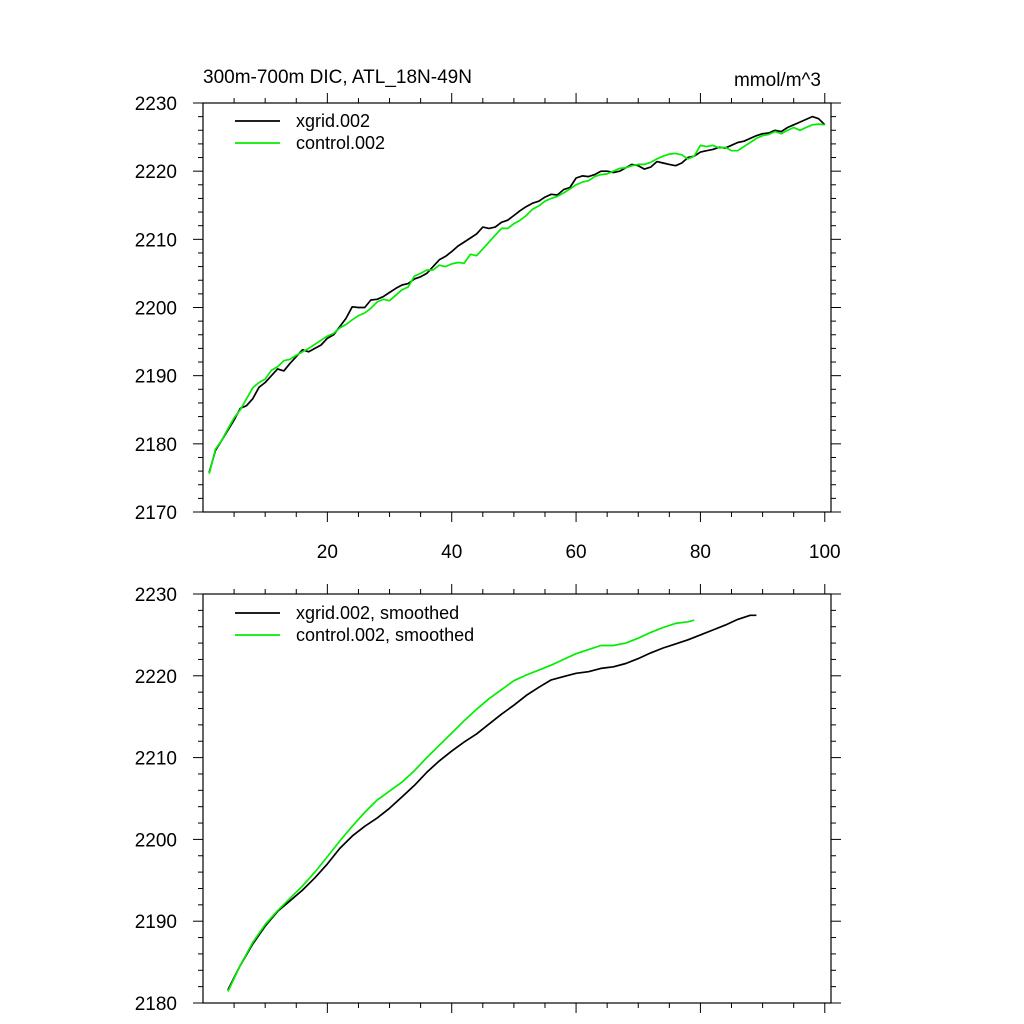 This screenshot has width=1024, height=1024. What do you see at coordinates (700, 552) in the screenshot?
I see `x-tick-label: 80` at bounding box center [700, 552].